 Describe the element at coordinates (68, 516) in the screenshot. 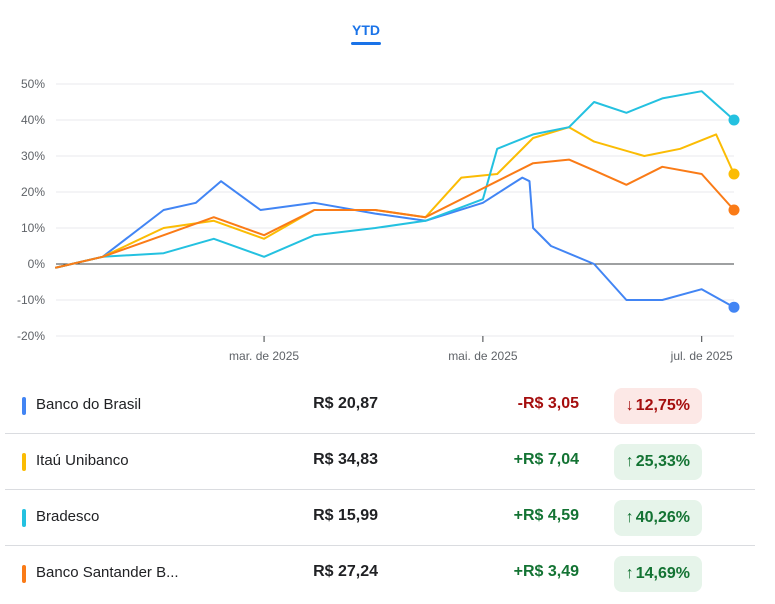

I see `stock-name: Bradesco` at that location.